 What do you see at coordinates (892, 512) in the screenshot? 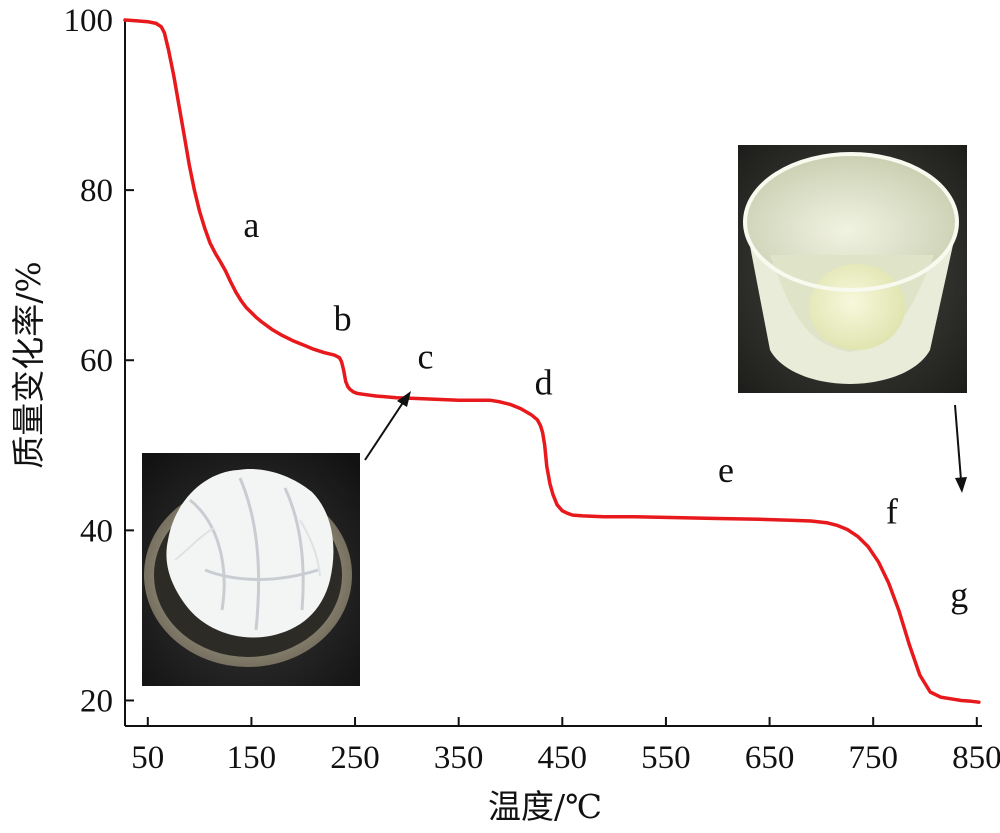
I see `point-label-f: f` at bounding box center [892, 512].